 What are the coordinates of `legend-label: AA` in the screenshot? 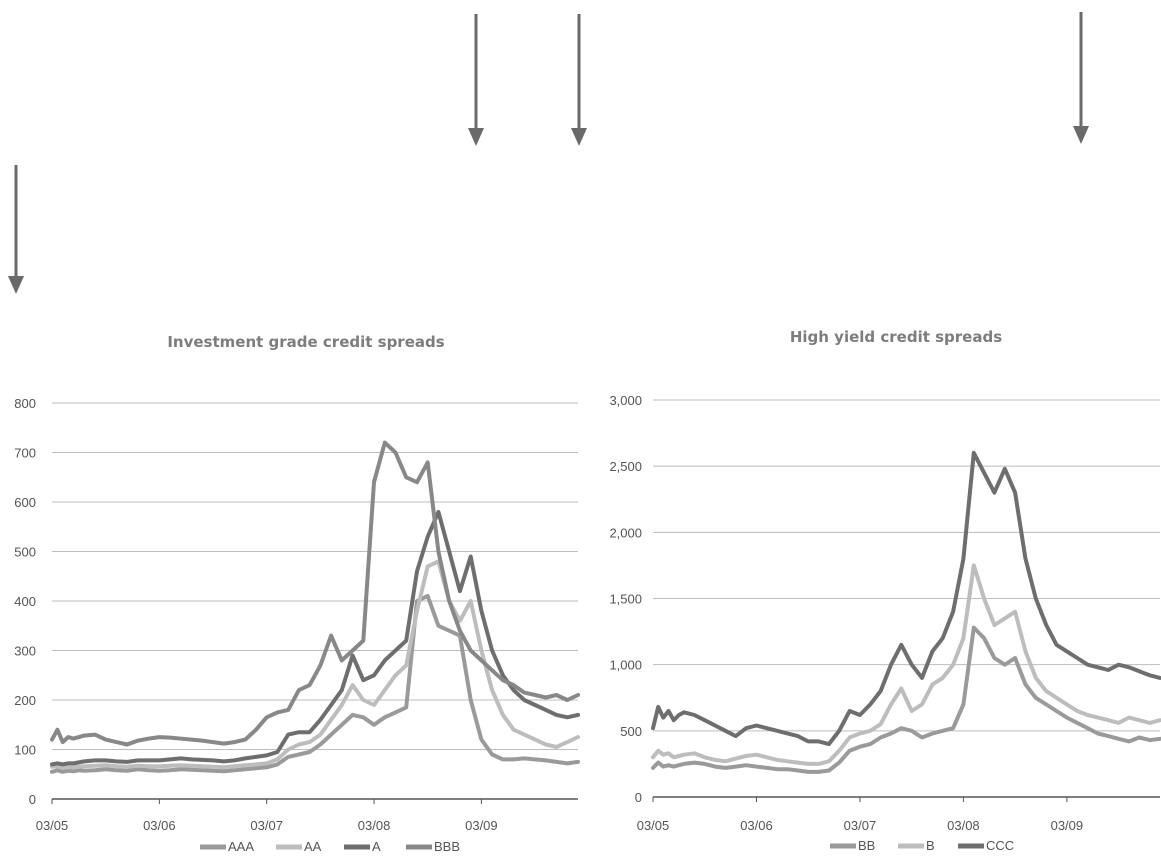 It's located at (313, 846).